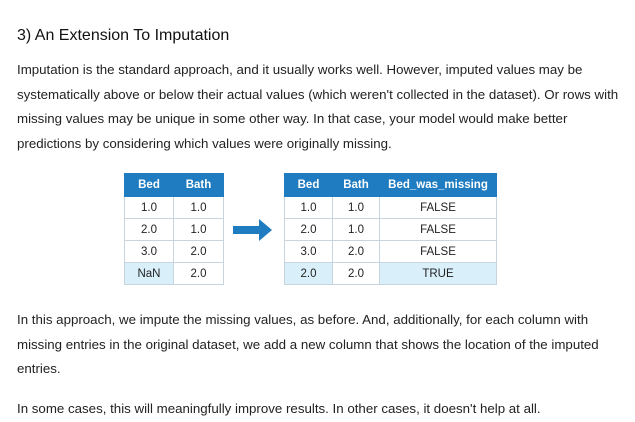 The height and width of the screenshot is (422, 635). I want to click on right-arrow-icon, so click(252, 230).